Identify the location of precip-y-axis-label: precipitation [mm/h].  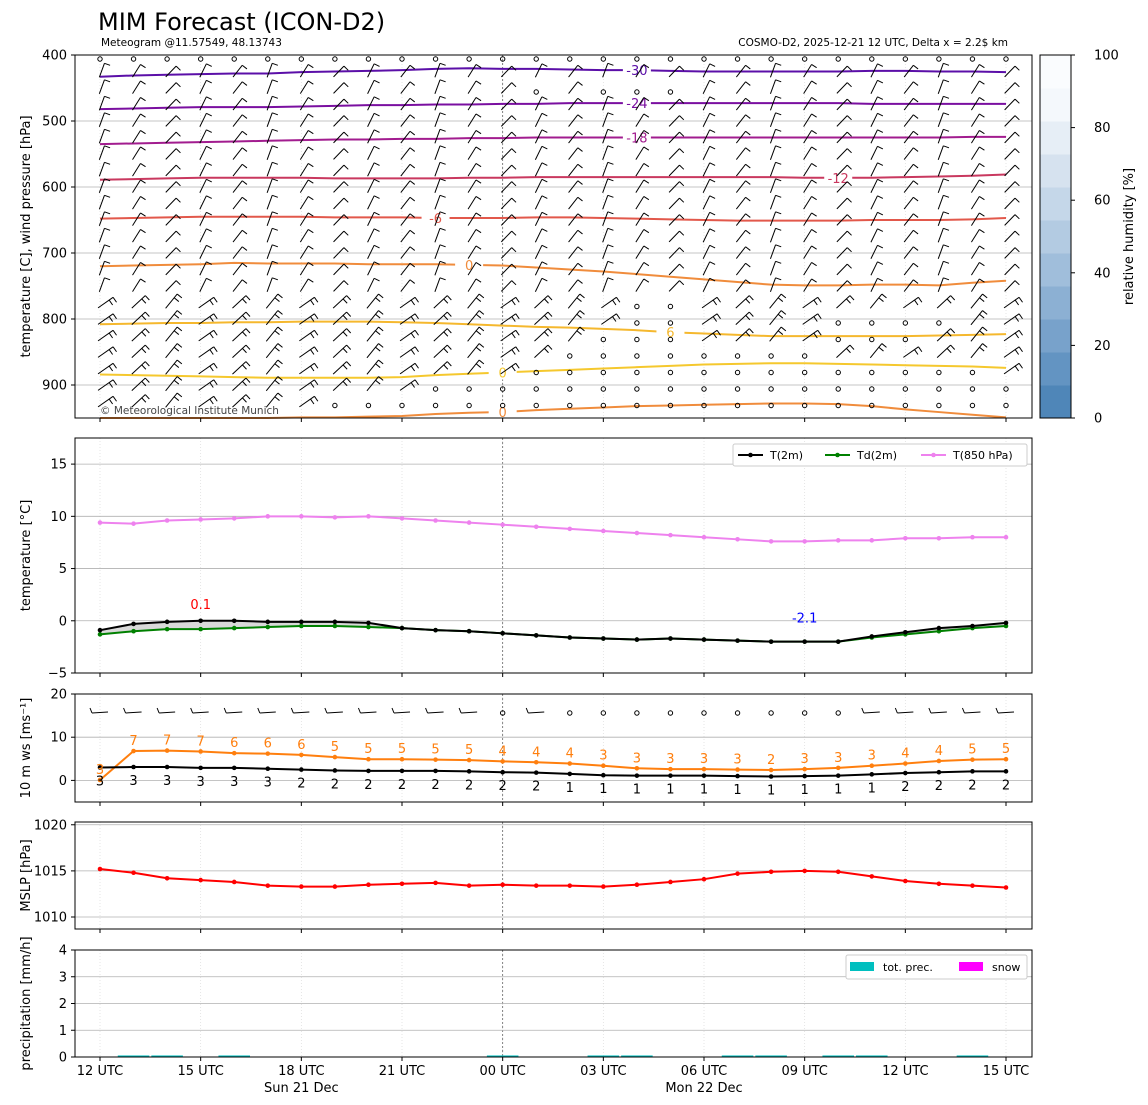
(26, 1003).